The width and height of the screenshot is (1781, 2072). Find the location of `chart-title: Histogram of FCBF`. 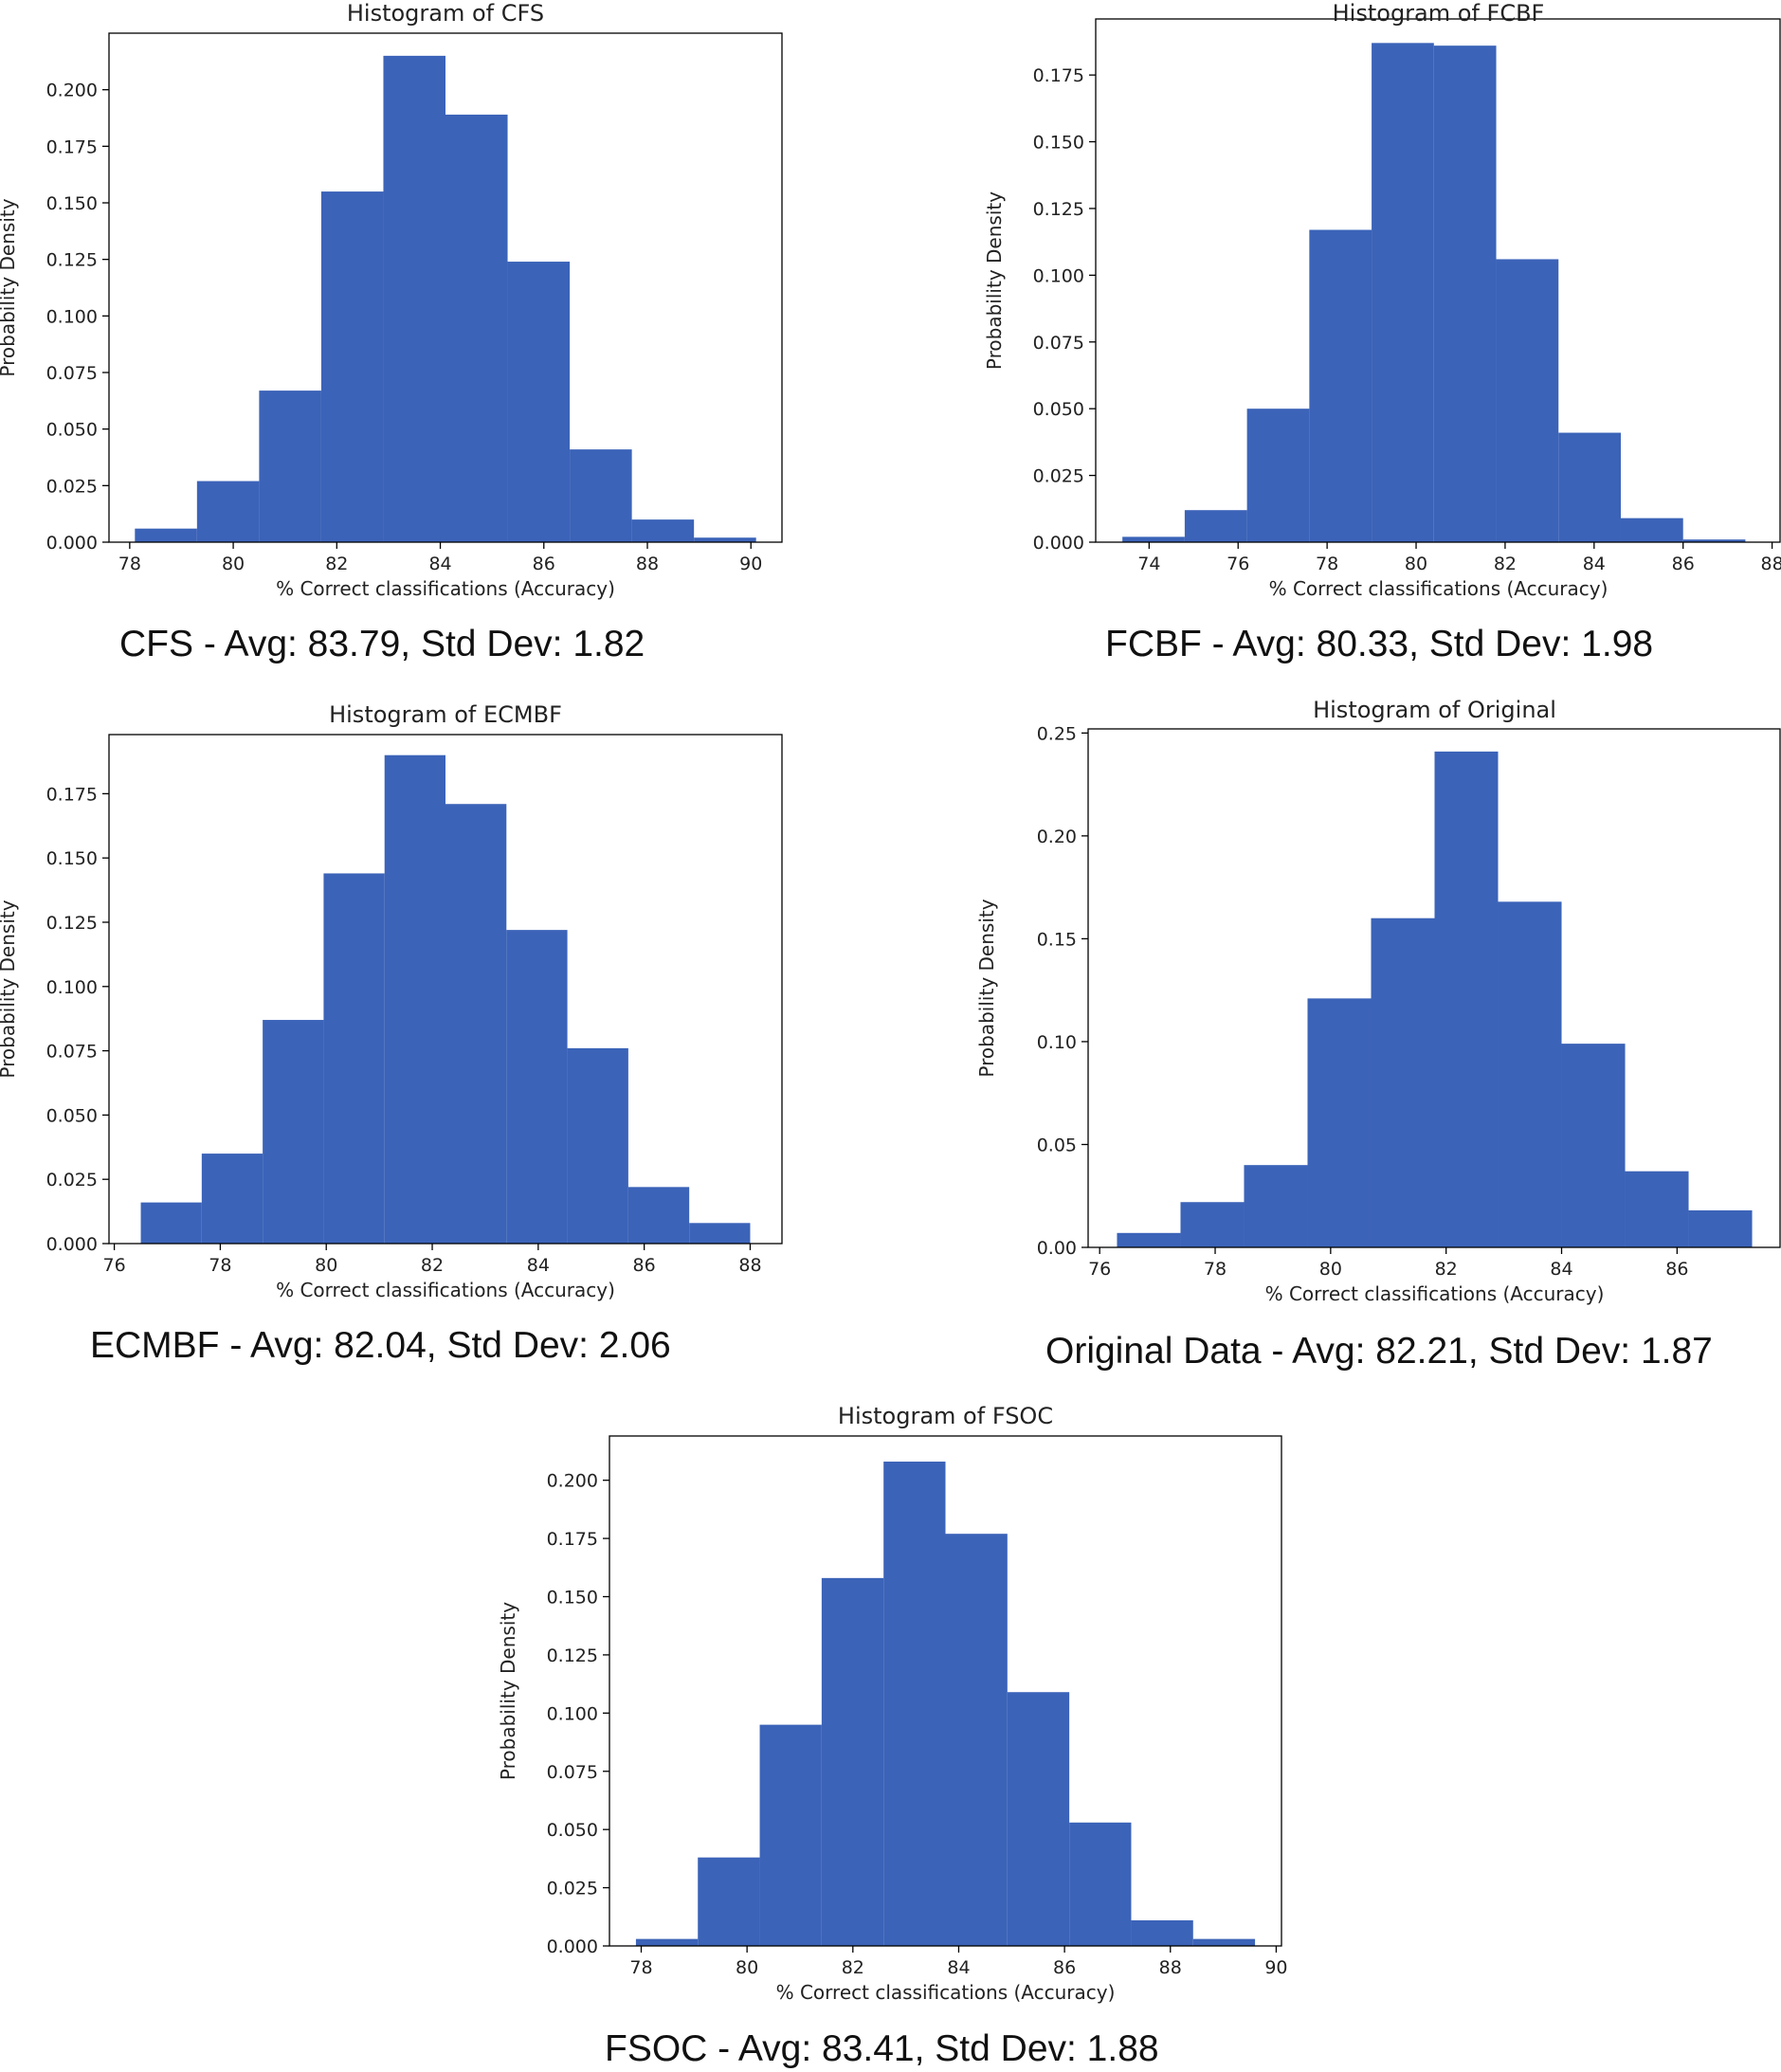

chart-title: Histogram of FCBF is located at coordinates (1439, 13).